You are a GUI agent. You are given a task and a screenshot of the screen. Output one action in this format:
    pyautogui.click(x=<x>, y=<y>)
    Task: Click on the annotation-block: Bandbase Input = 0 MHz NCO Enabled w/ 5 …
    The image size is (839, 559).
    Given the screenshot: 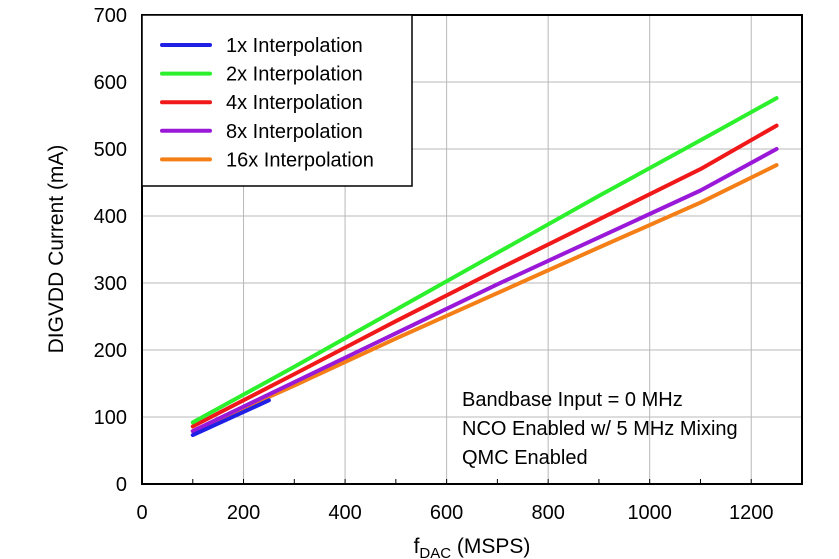 What is the action you would take?
    pyautogui.click(x=600, y=429)
    